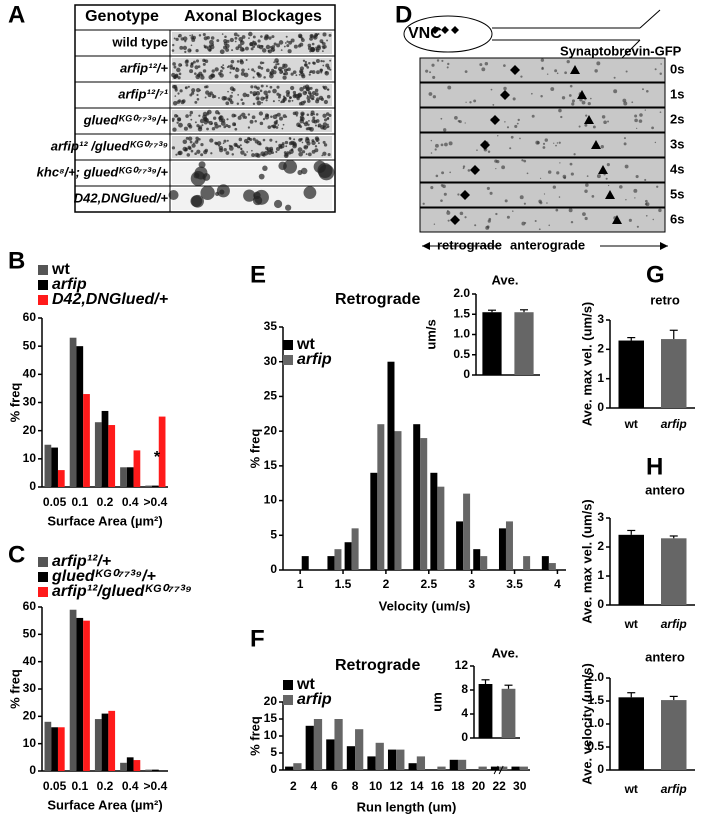 This screenshot has height=817, width=712. Describe the element at coordinates (674, 789) in the screenshot. I see `x-tick-label: arfip` at that location.